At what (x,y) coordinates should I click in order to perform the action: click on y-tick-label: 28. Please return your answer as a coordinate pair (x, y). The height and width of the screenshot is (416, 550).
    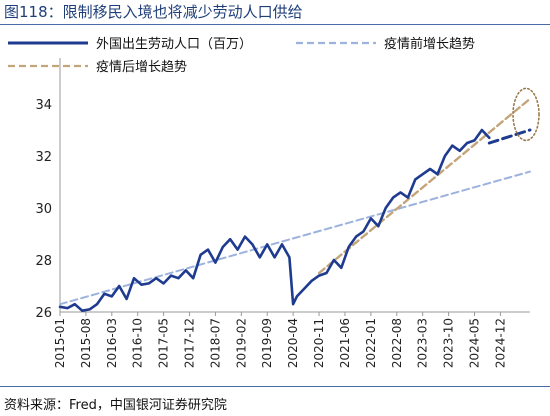
    Looking at the image, I should click on (43, 261).